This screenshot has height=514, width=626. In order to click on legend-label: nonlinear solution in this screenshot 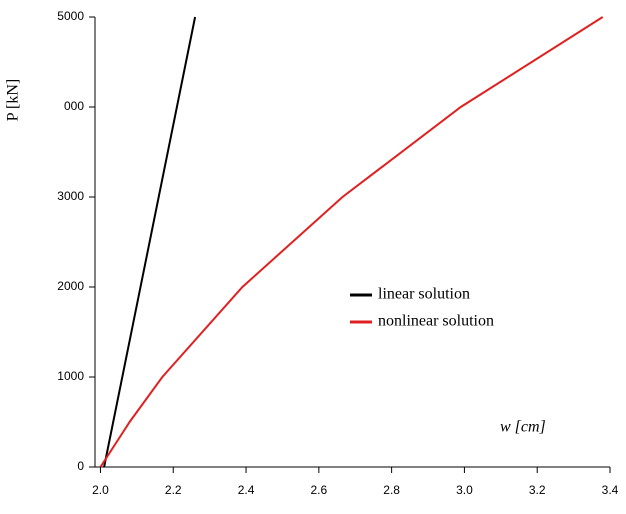, I will do `click(436, 321)`.